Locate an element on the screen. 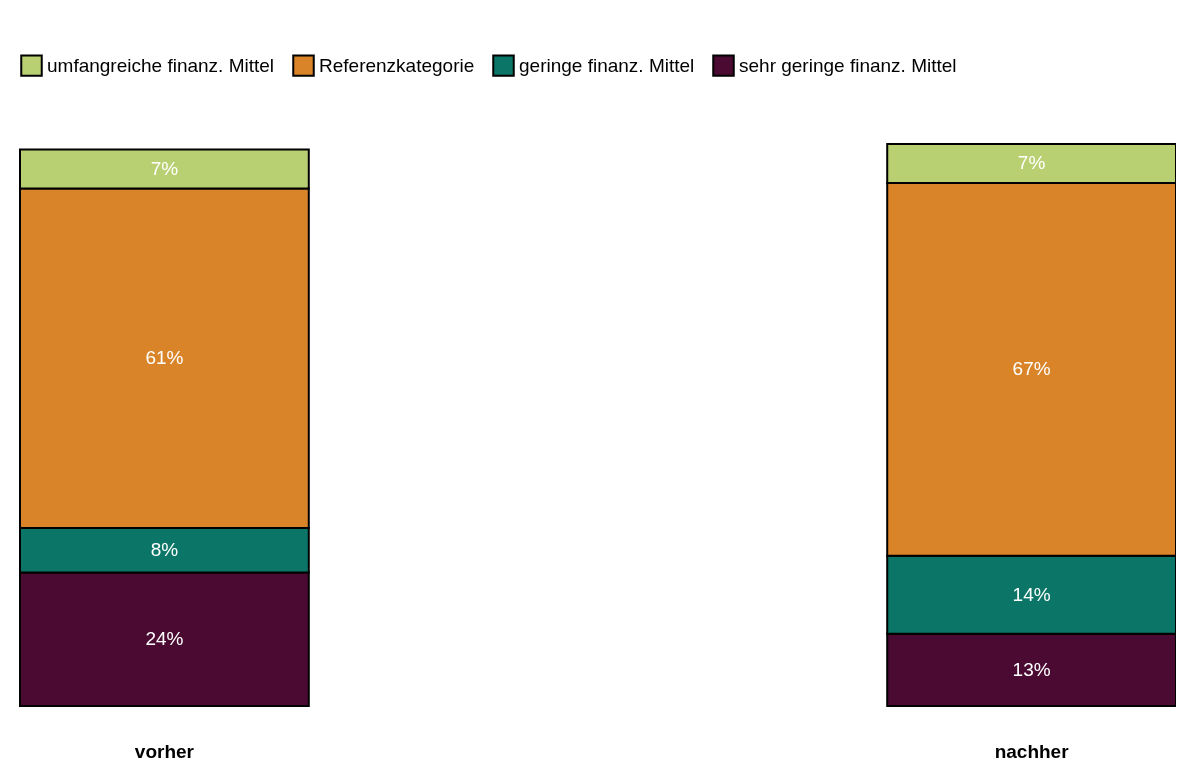 The height and width of the screenshot is (764, 1179). legend-label: sehr geringe finanz. Mittel is located at coordinates (848, 65).